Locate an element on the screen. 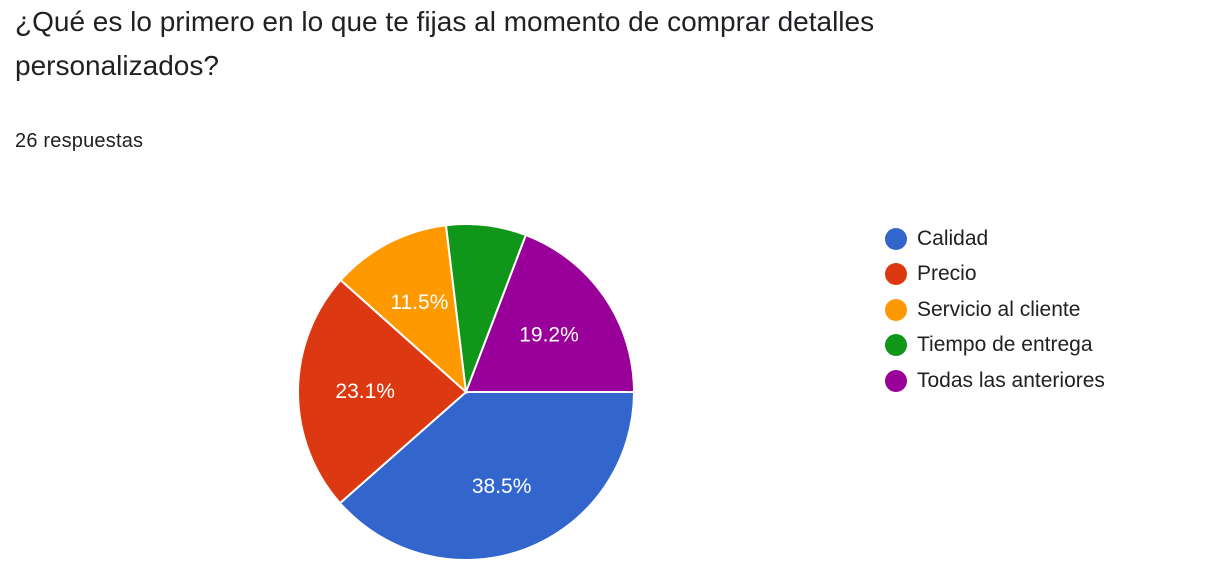  pie-label-1: 23.1% is located at coordinates (365, 391).